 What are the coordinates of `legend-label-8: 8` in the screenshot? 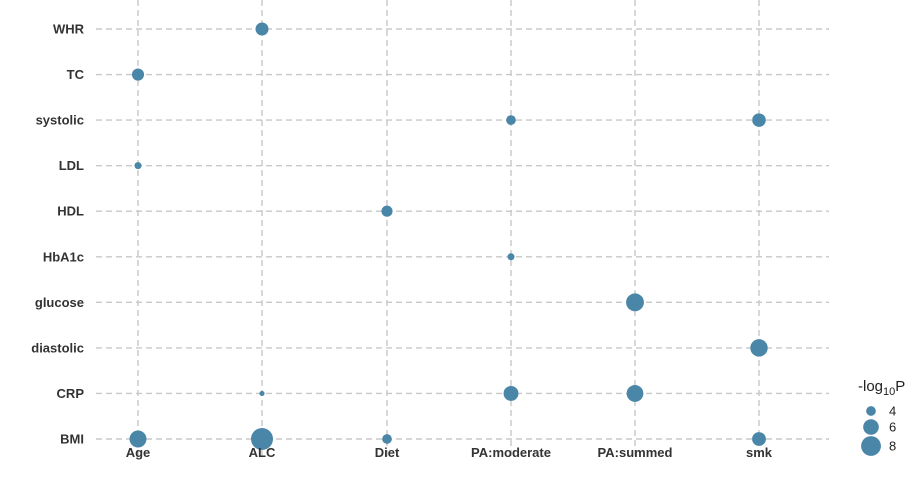 It's located at (892, 446).